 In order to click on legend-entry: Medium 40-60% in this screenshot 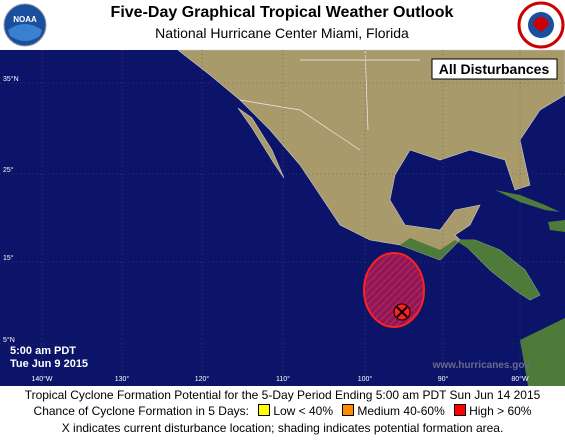, I will do `click(401, 411)`.